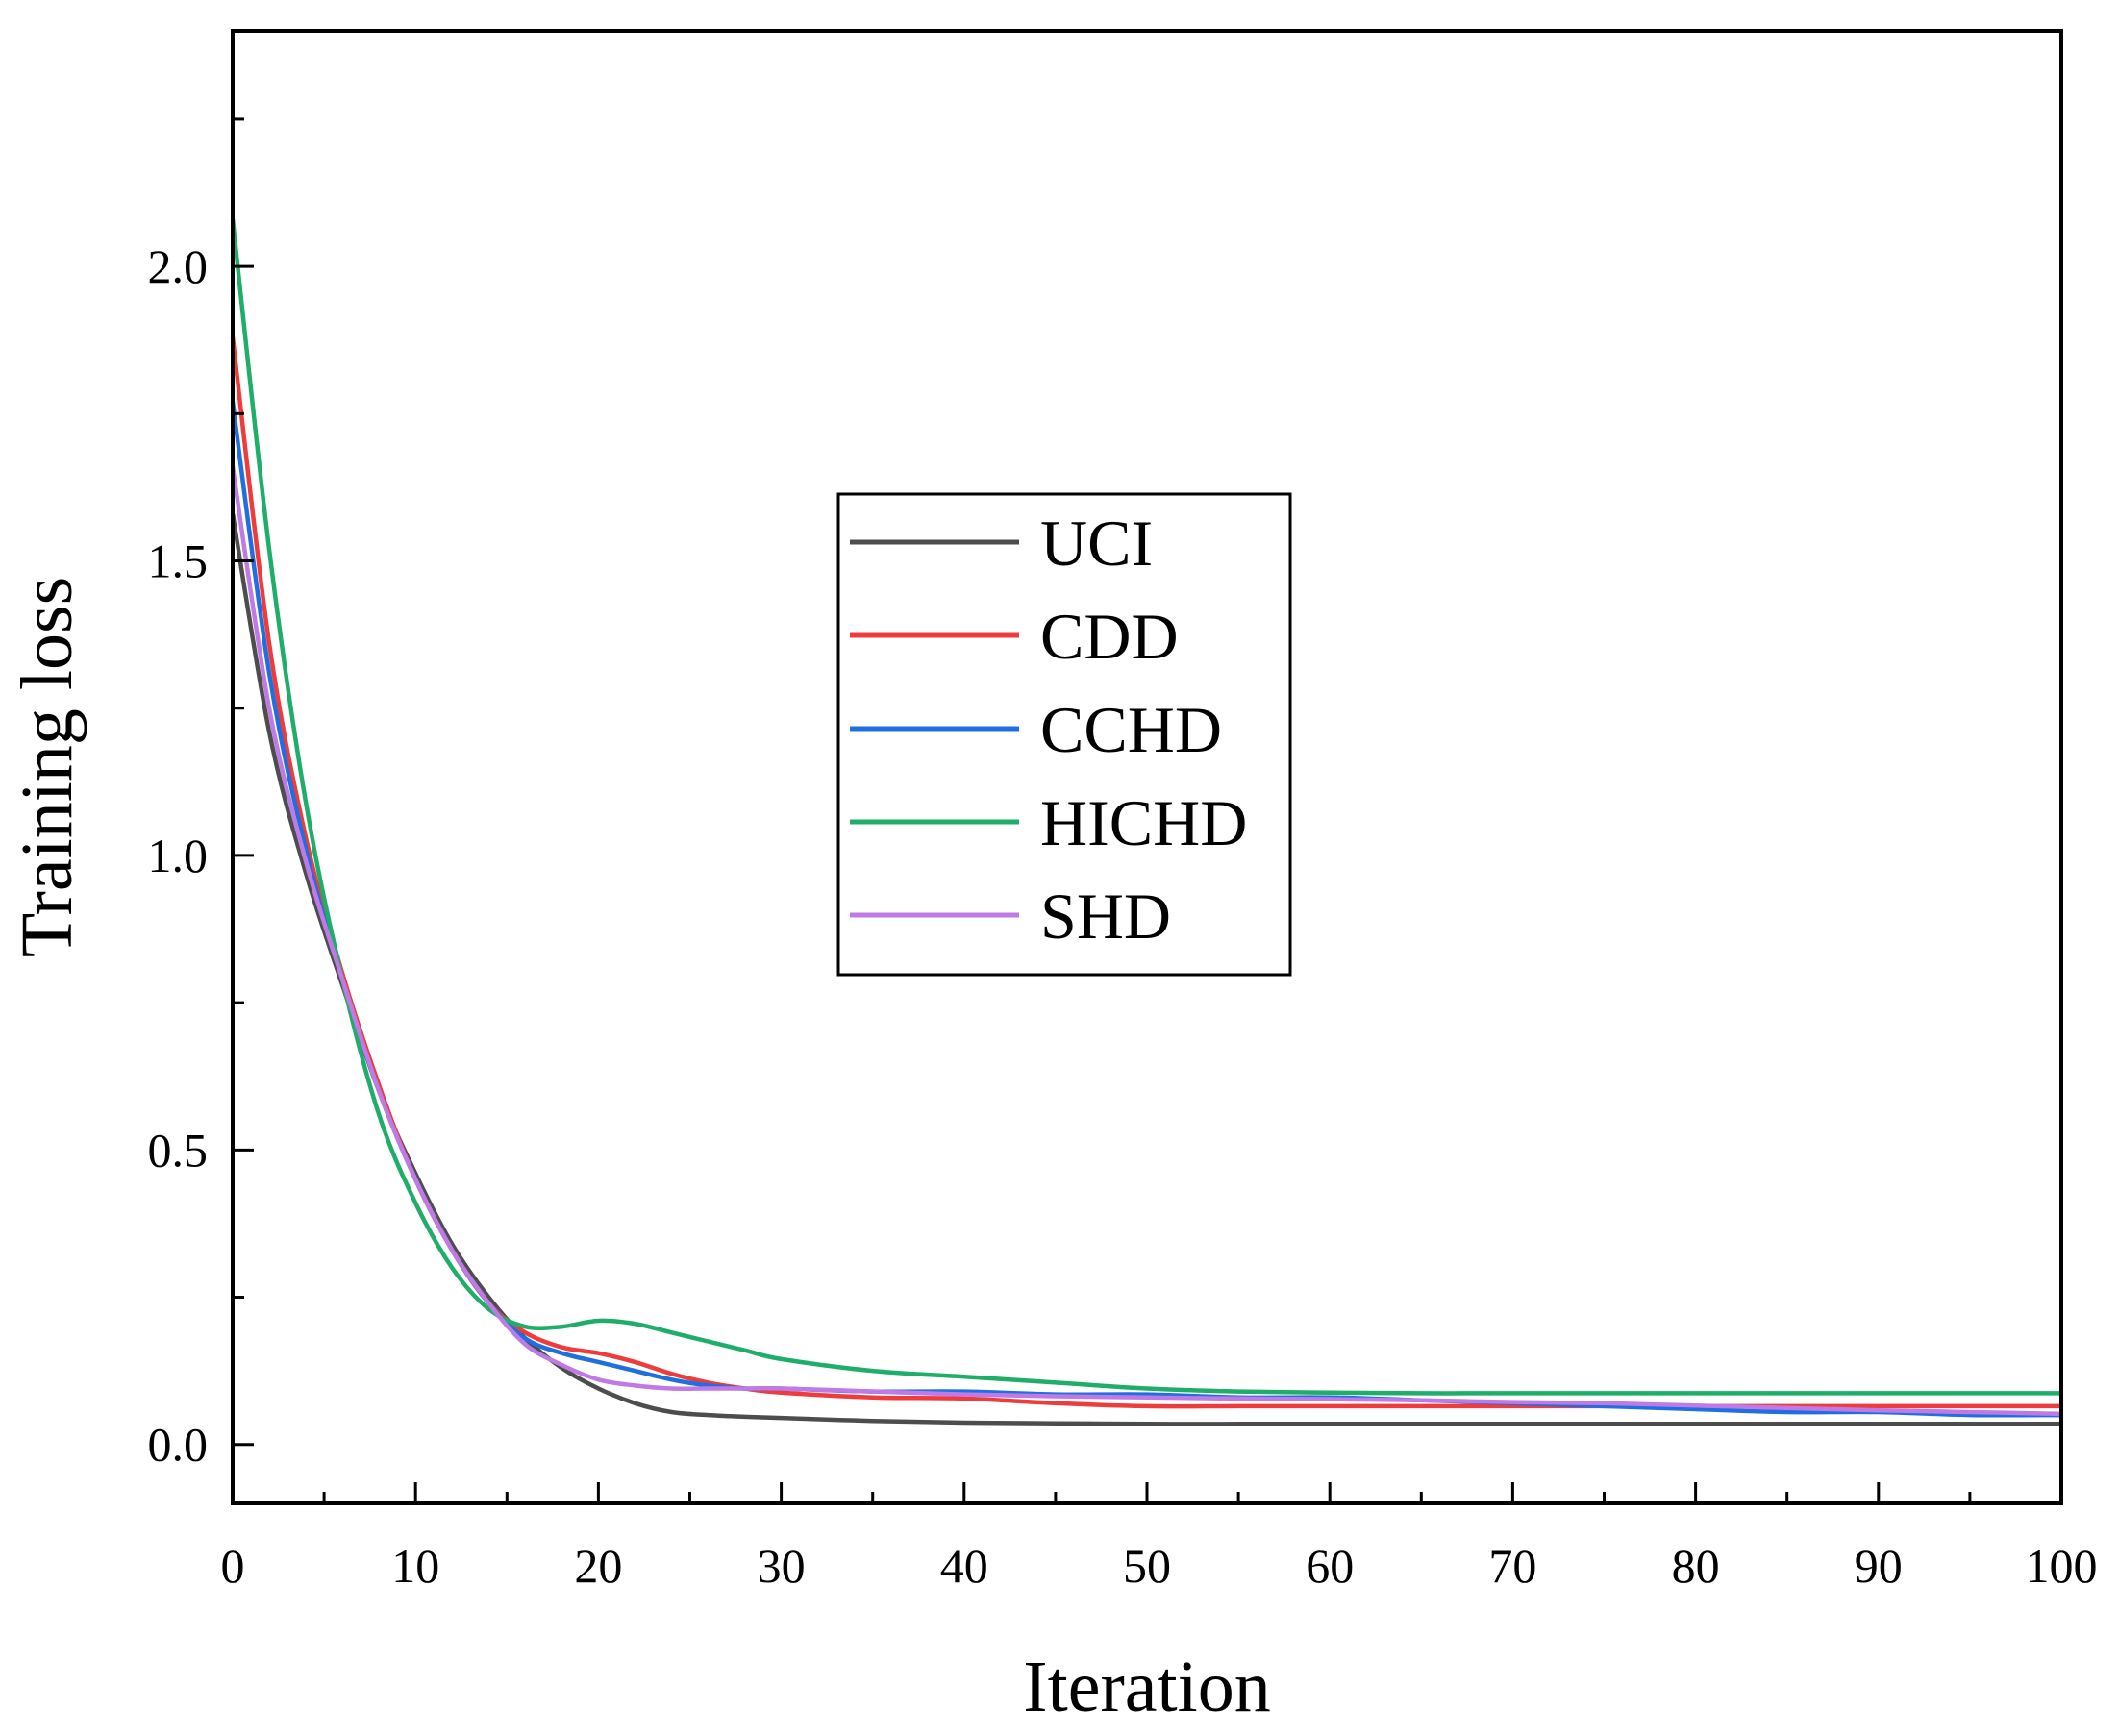 Image resolution: width=2119 pixels, height=1736 pixels. Describe the element at coordinates (233, 1566) in the screenshot. I see `x-tick-label: 0` at that location.